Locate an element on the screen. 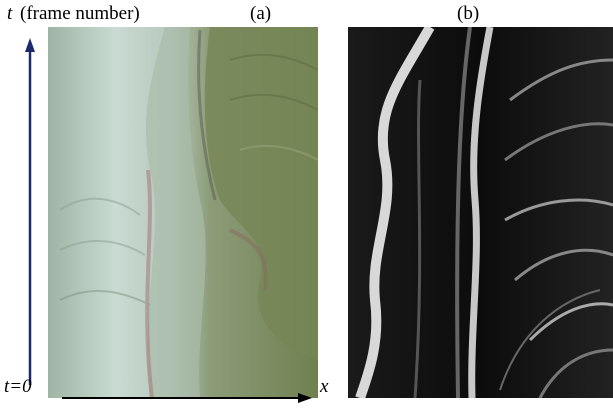 Image resolution: width=613 pixels, height=408 pixels. t-symbol: t is located at coordinates (10, 13).